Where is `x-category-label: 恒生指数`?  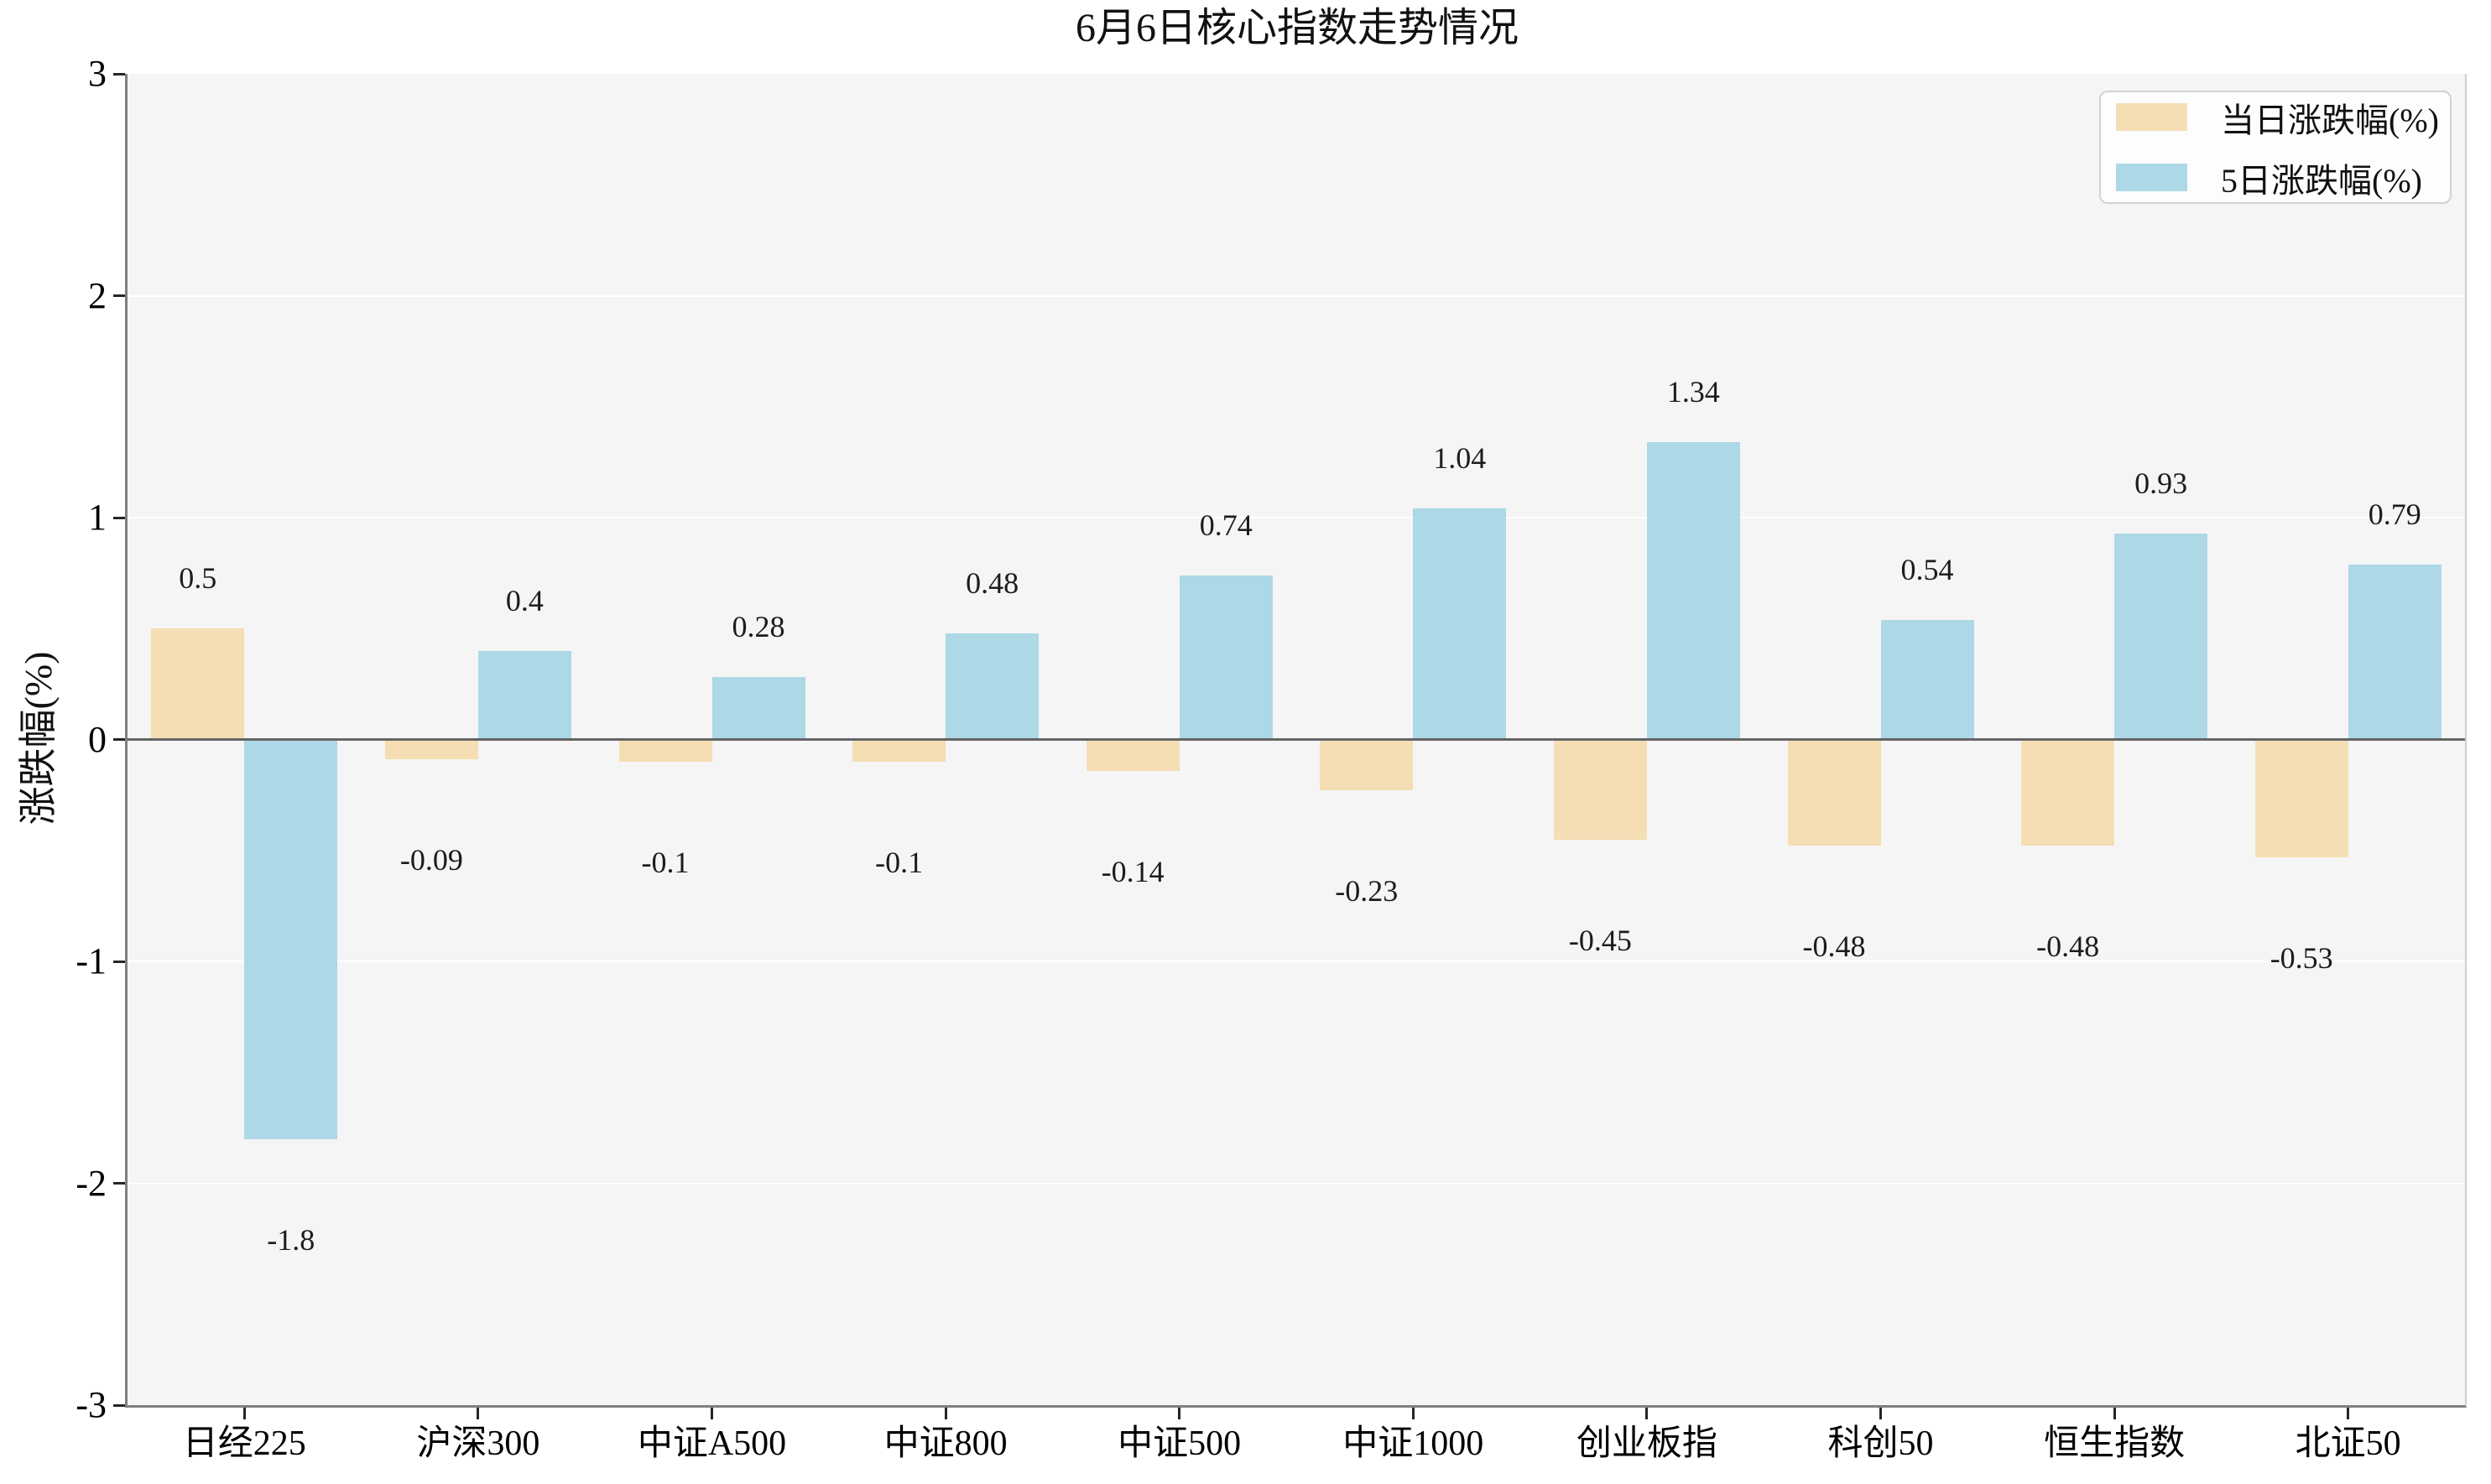 x-category-label: 恒生指数 is located at coordinates (2115, 1443).